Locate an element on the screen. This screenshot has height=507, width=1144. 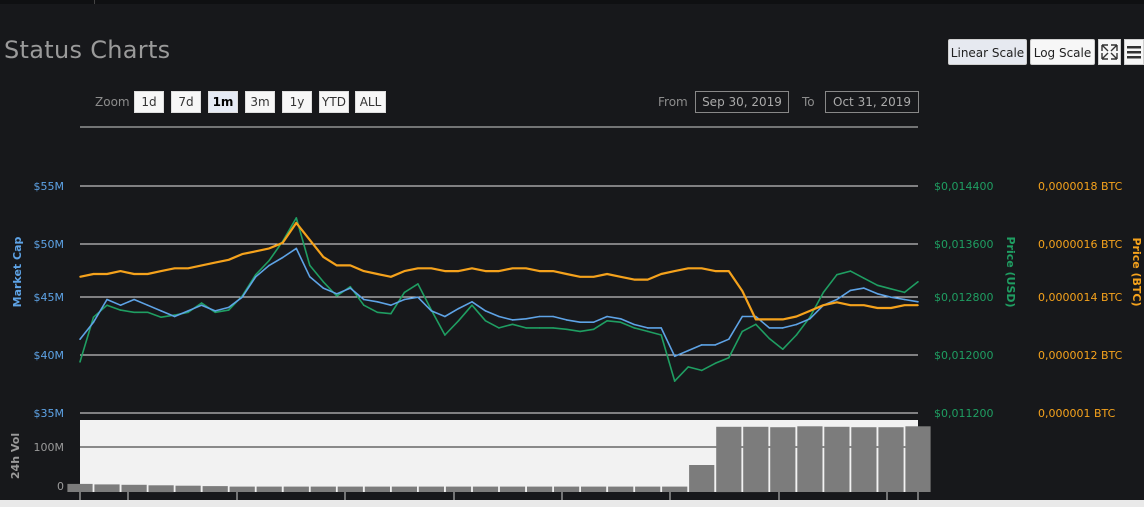
market-cap-tick: $50M is located at coordinates (49, 244).